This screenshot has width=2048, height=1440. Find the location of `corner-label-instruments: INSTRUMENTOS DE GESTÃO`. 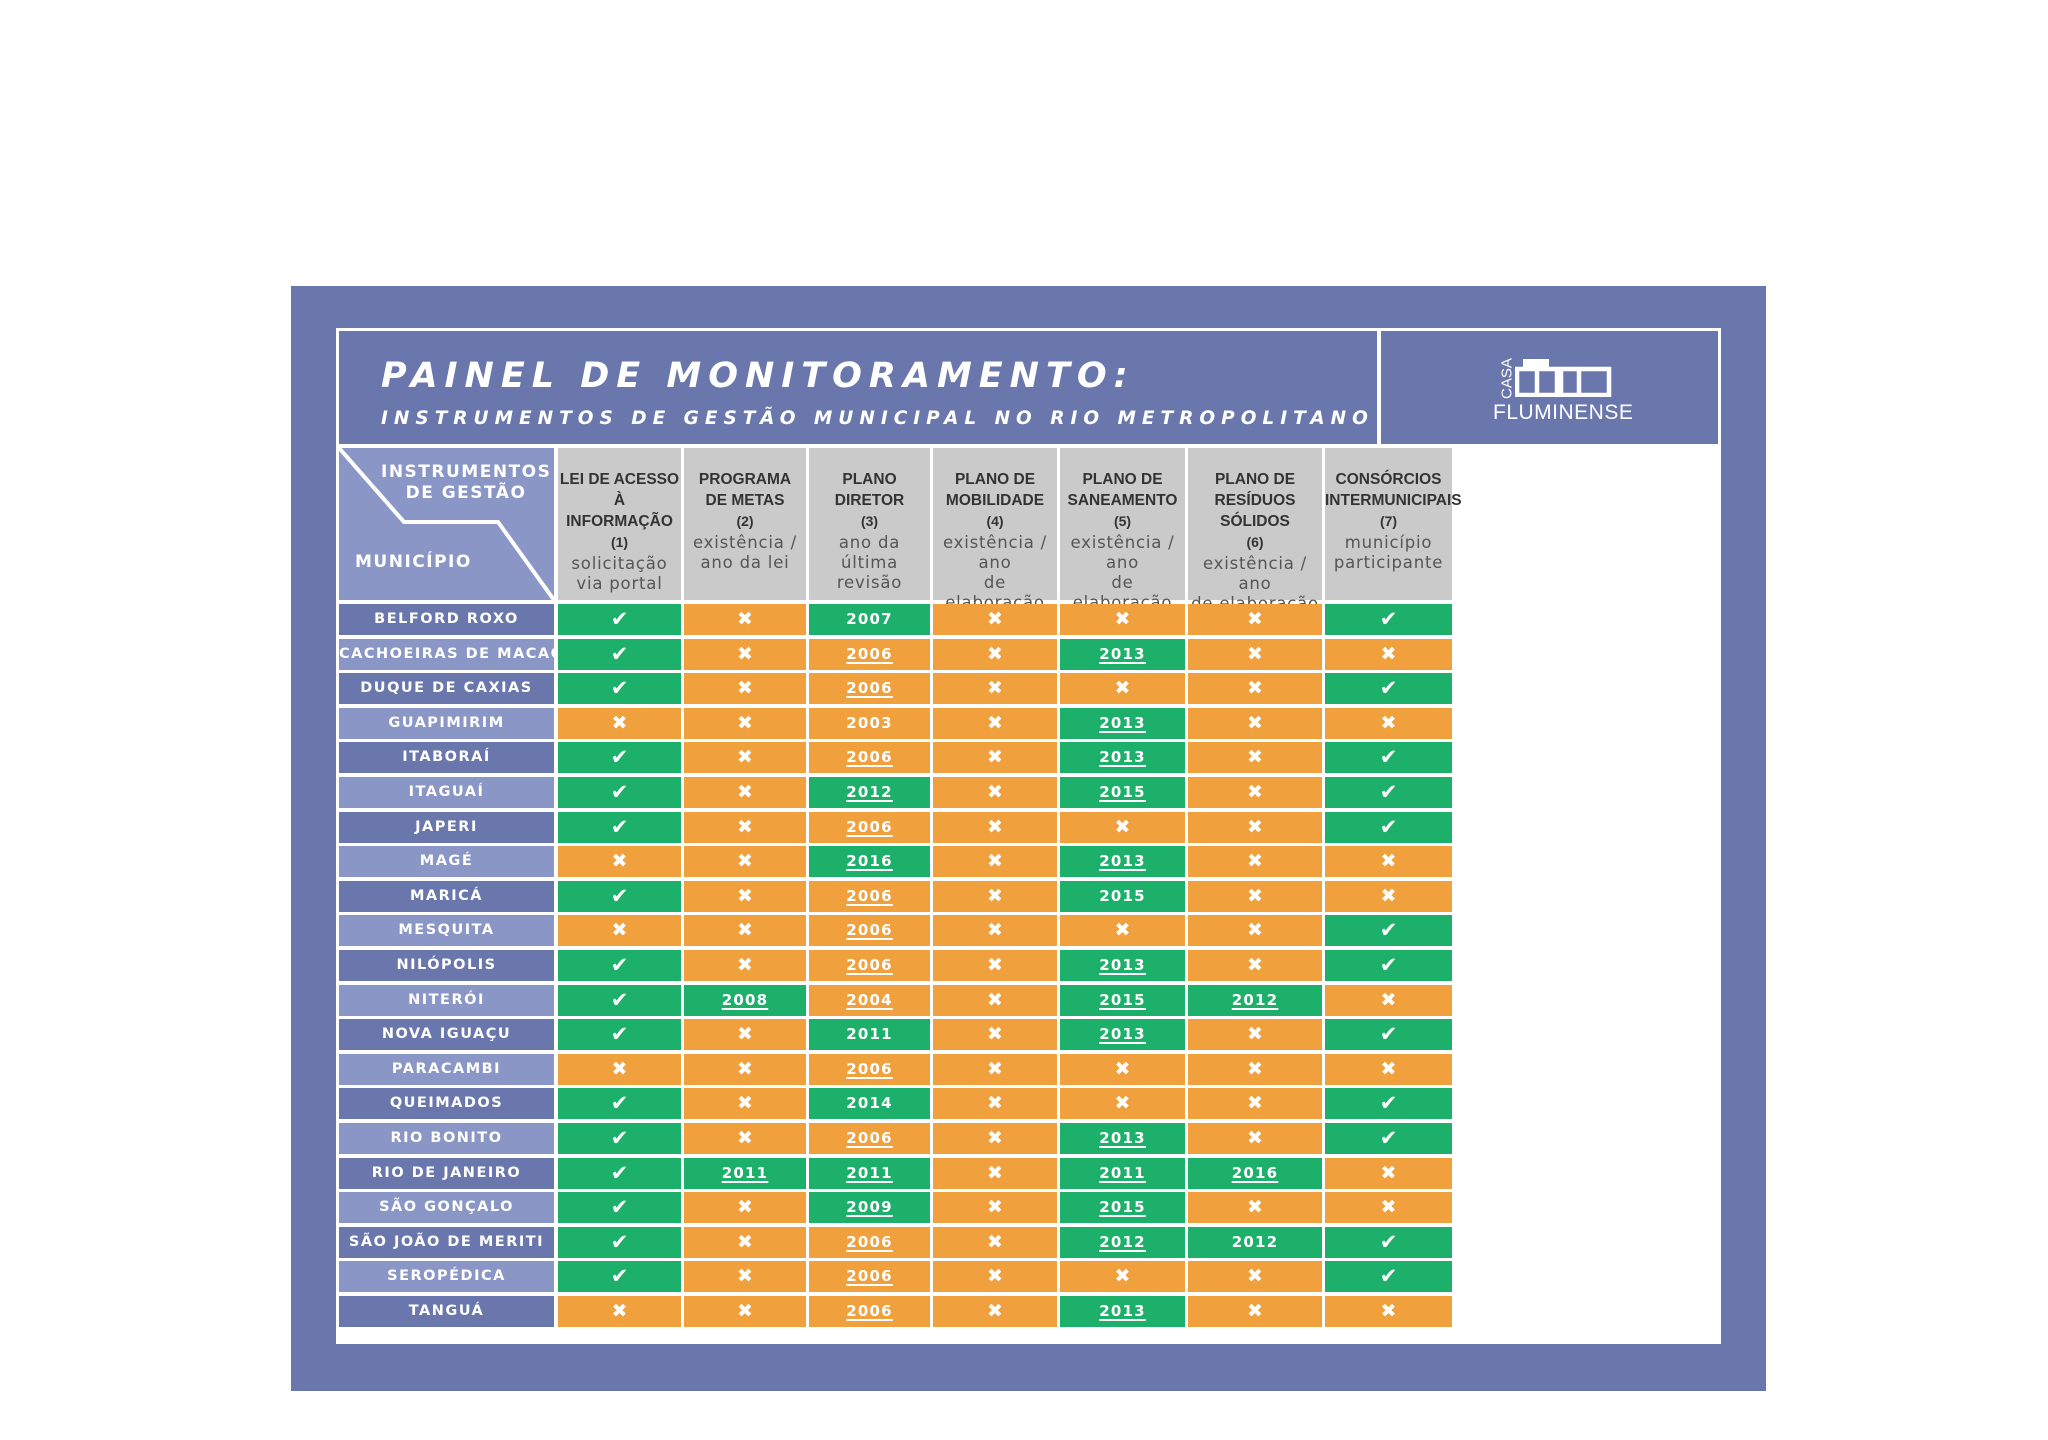

corner-label-instruments: INSTRUMENTOS DE GESTÃO is located at coordinates (466, 482).